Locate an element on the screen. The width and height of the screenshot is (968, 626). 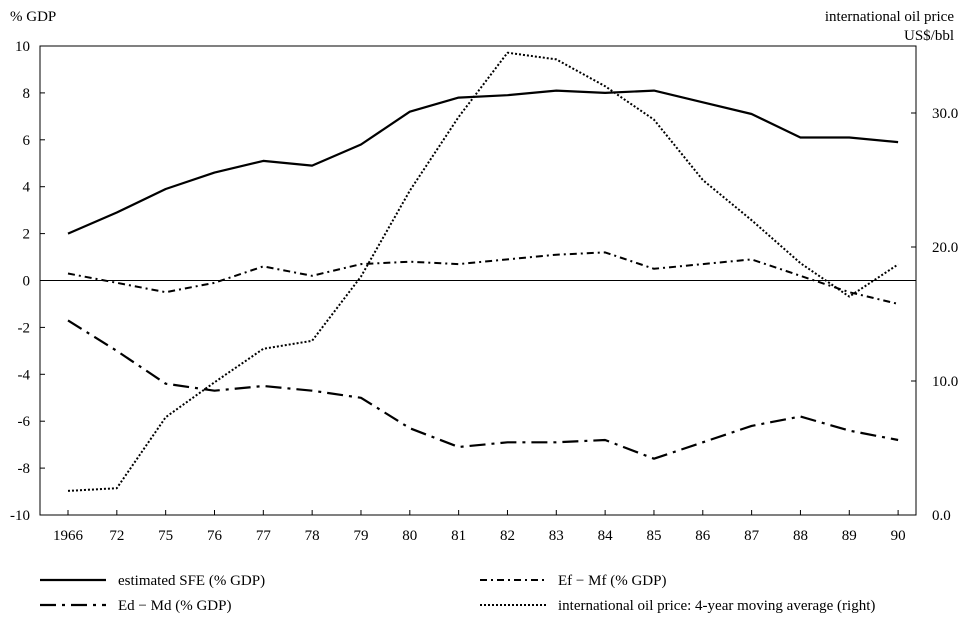
x-tick-label: 75 is located at coordinates (165, 536).